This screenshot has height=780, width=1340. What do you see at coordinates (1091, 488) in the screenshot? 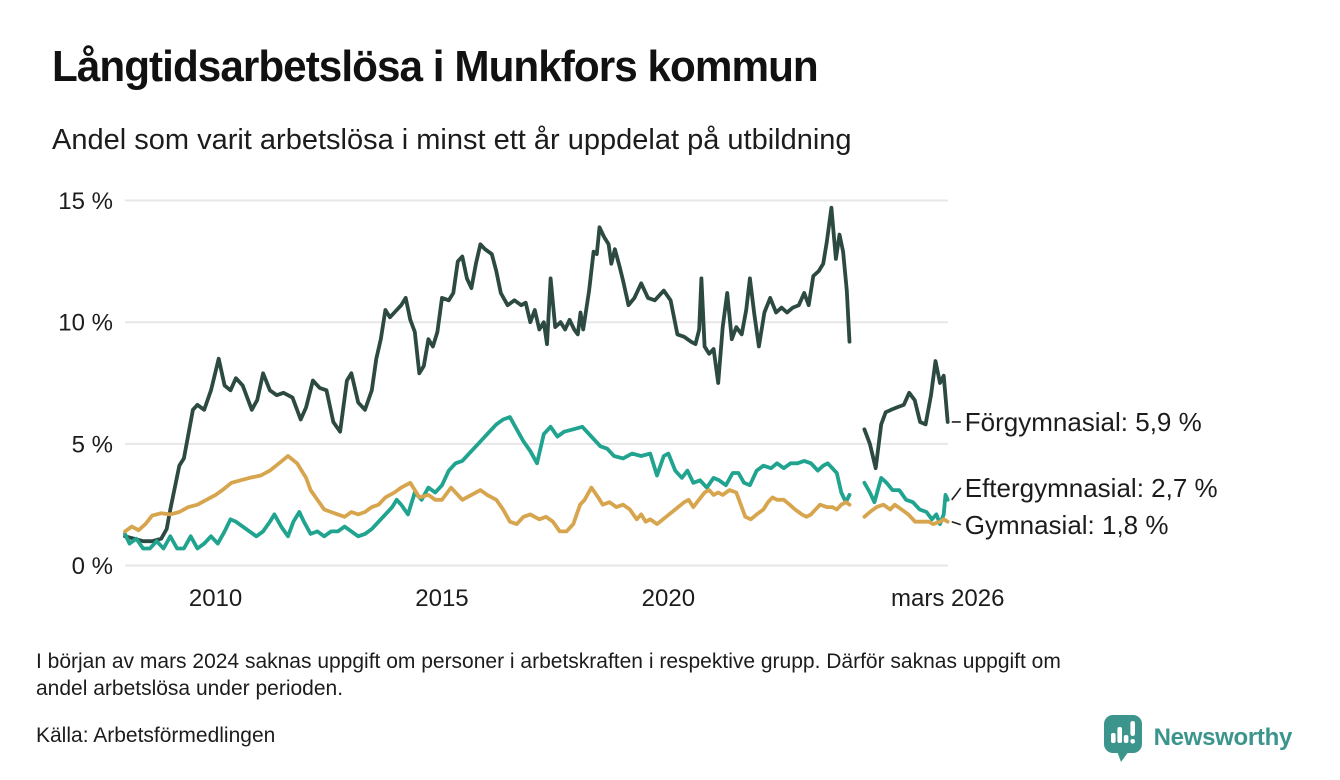
I see `series-end-label-eftergymnasial: Eftergymnasial: 2,7 %` at bounding box center [1091, 488].